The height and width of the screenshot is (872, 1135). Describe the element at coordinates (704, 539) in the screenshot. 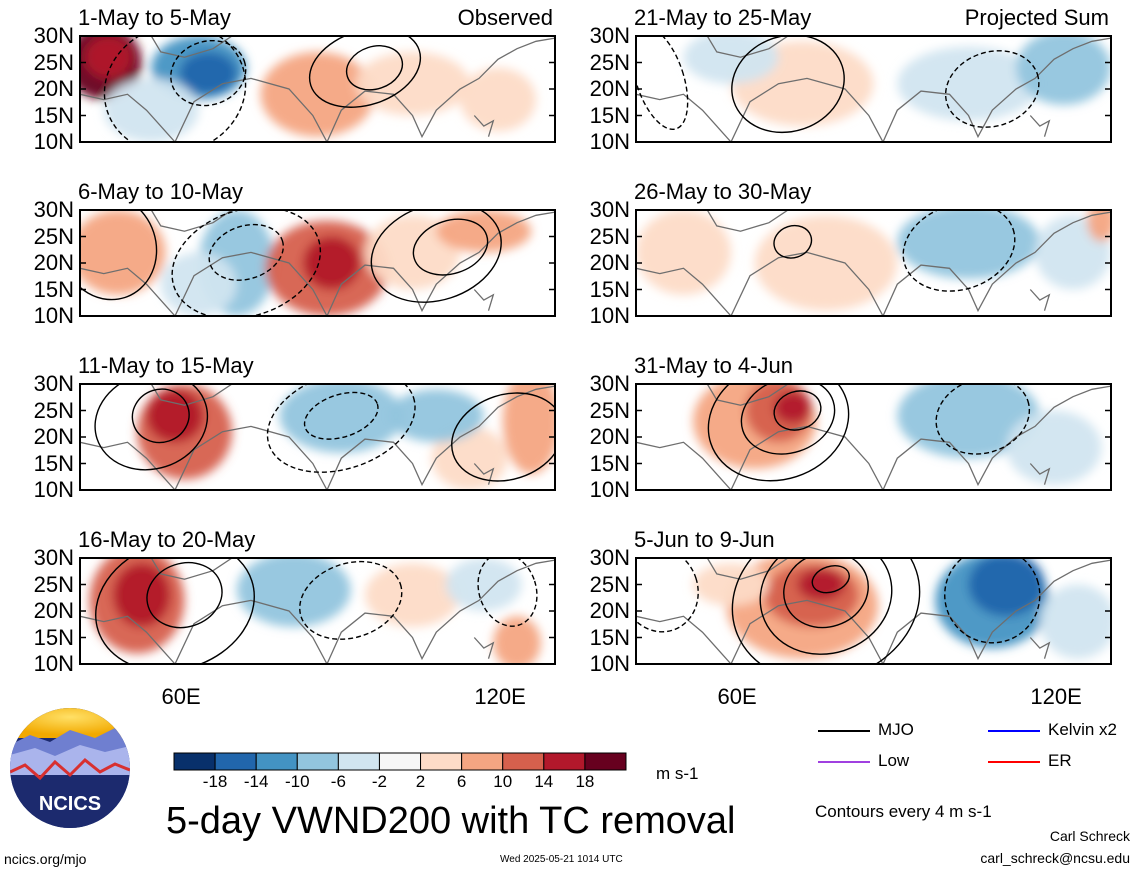

I see `panel-title: 5-Jun to 9-Jun` at that location.